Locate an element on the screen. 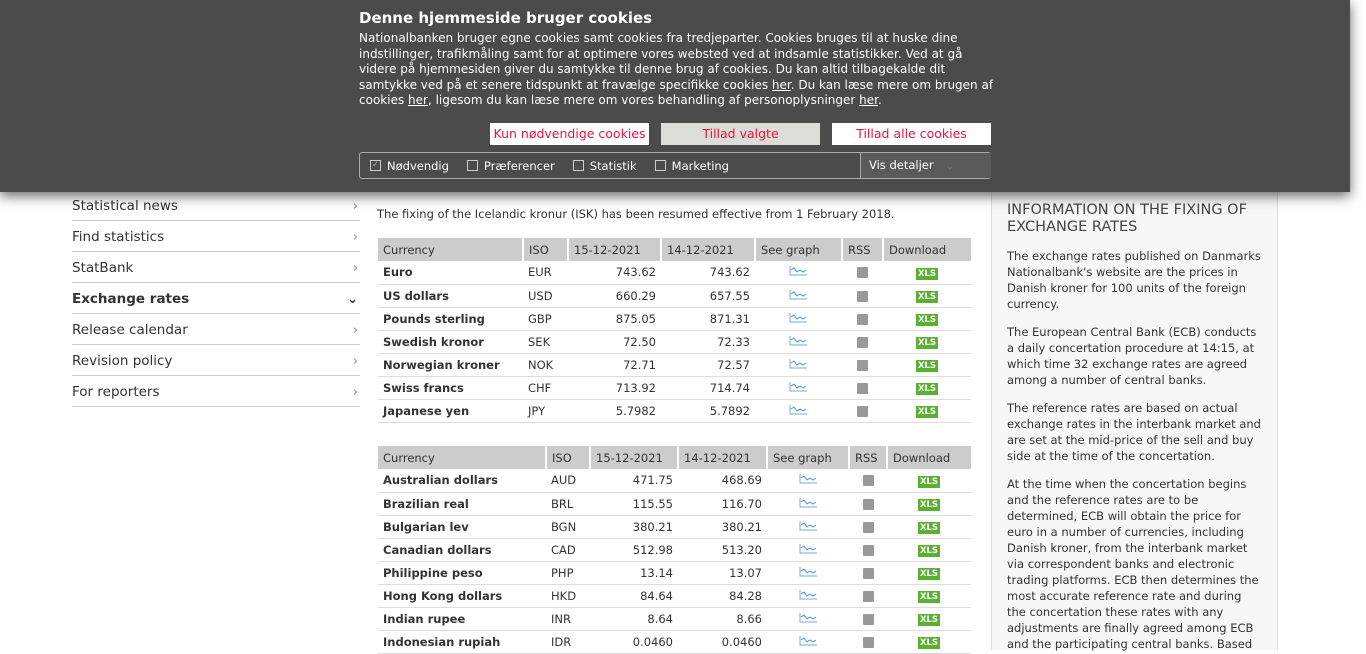 This screenshot has height=654, width=1366. sidebar-item: Revision policy › is located at coordinates (216, 360).